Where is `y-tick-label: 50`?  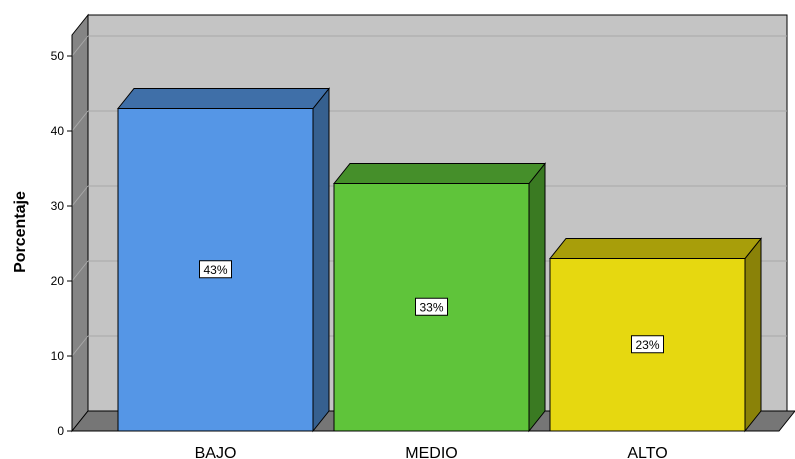
y-tick-label: 50 is located at coordinates (58, 56).